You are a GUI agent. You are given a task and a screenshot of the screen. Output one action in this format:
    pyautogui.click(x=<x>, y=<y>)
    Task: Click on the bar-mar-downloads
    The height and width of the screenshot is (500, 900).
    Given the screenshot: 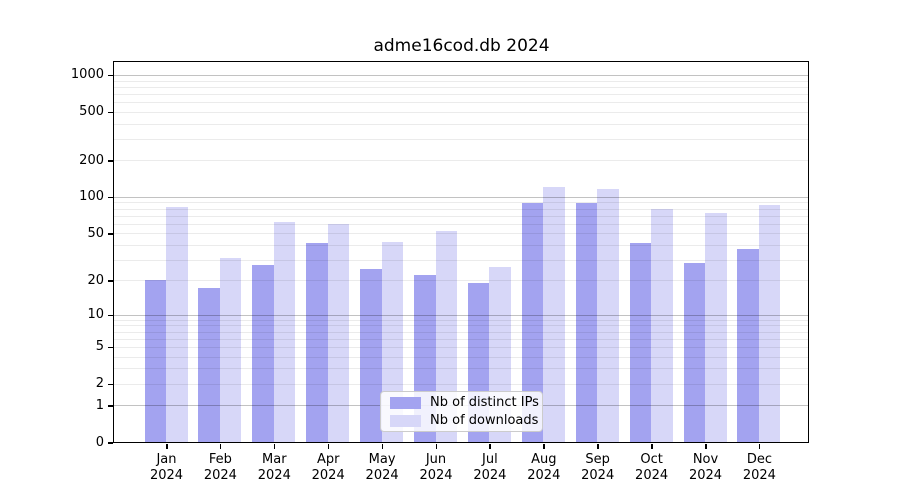 What is the action you would take?
    pyautogui.click(x=284, y=331)
    